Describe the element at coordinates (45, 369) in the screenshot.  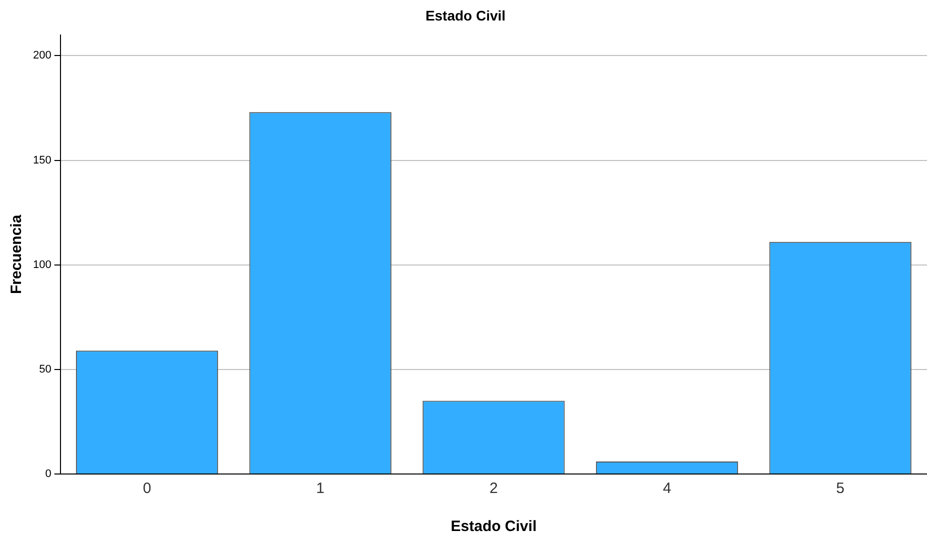
I see `y-tick-label: 50` at that location.